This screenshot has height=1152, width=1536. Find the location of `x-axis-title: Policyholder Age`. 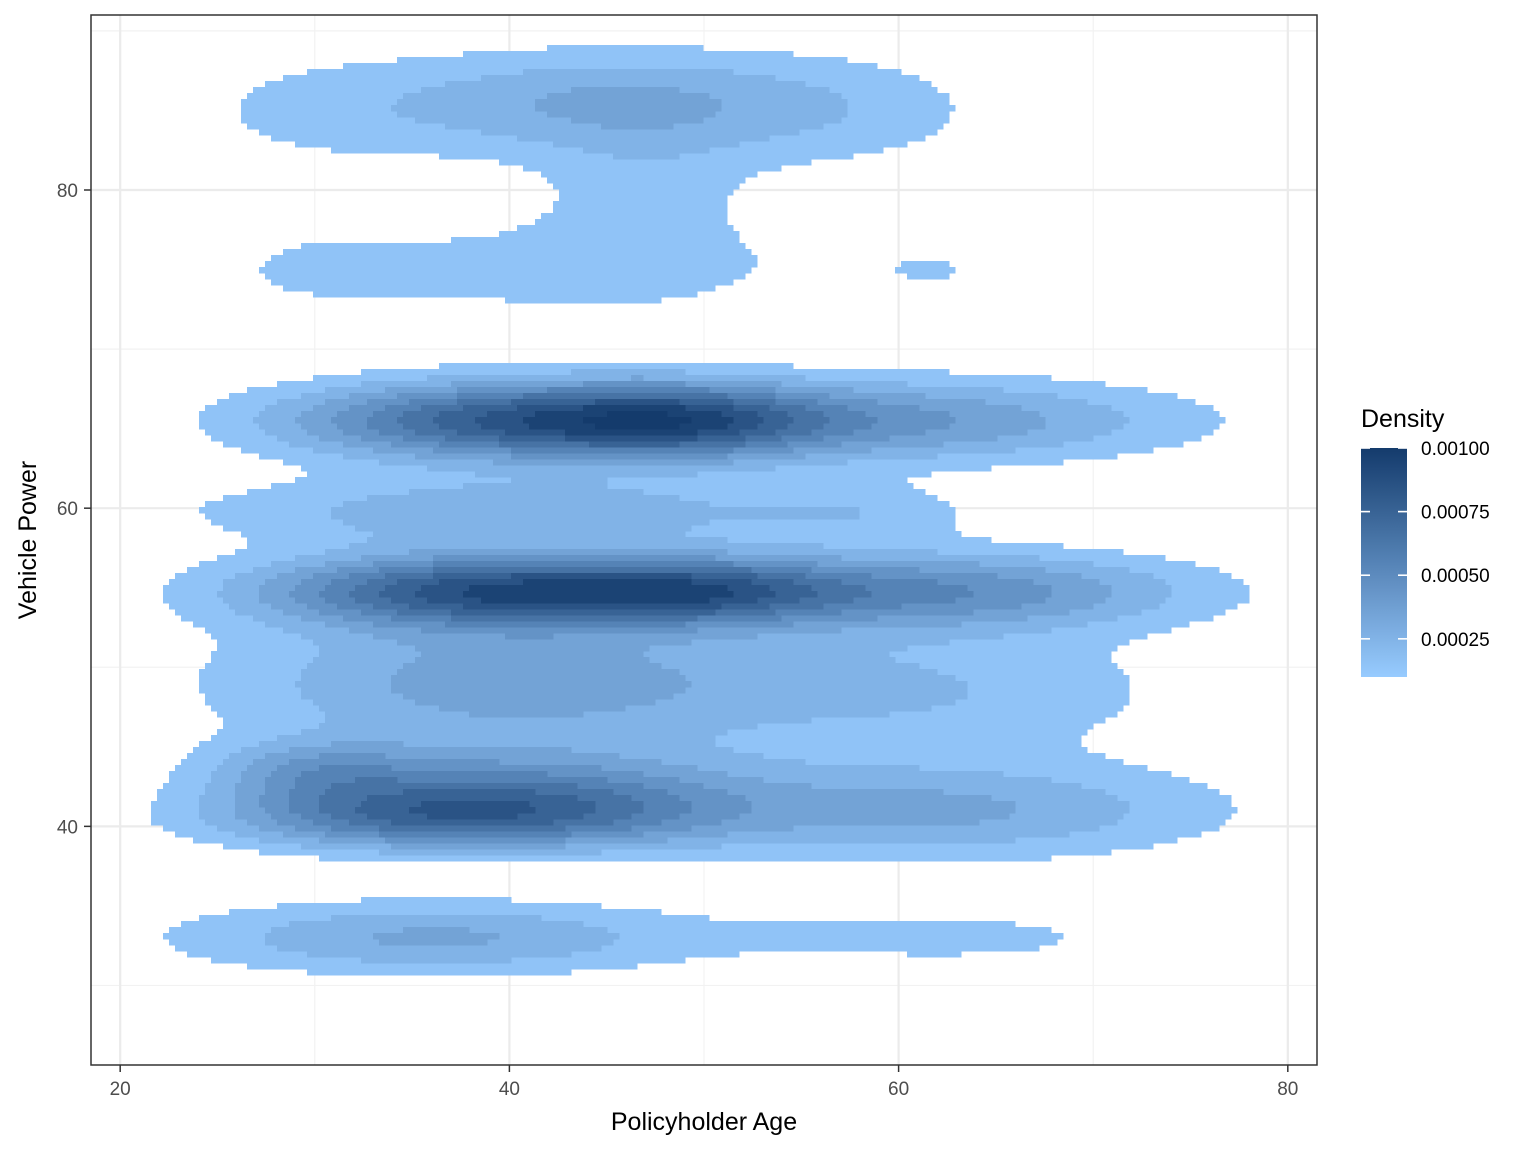

x-axis-title: Policyholder Age is located at coordinates (704, 1122).